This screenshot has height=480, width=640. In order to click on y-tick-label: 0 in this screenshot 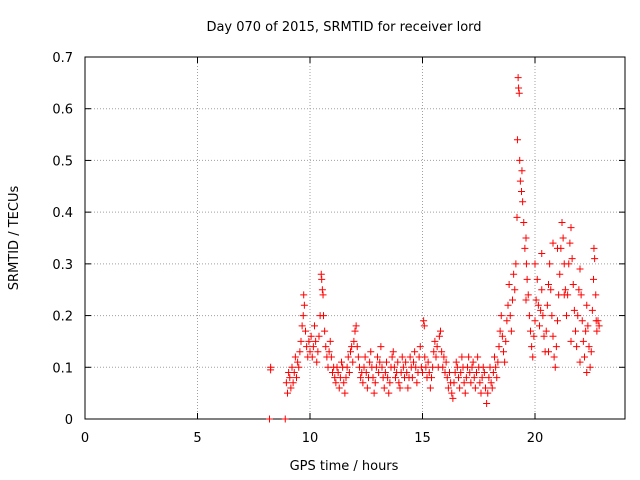, I will do `click(69, 420)`.